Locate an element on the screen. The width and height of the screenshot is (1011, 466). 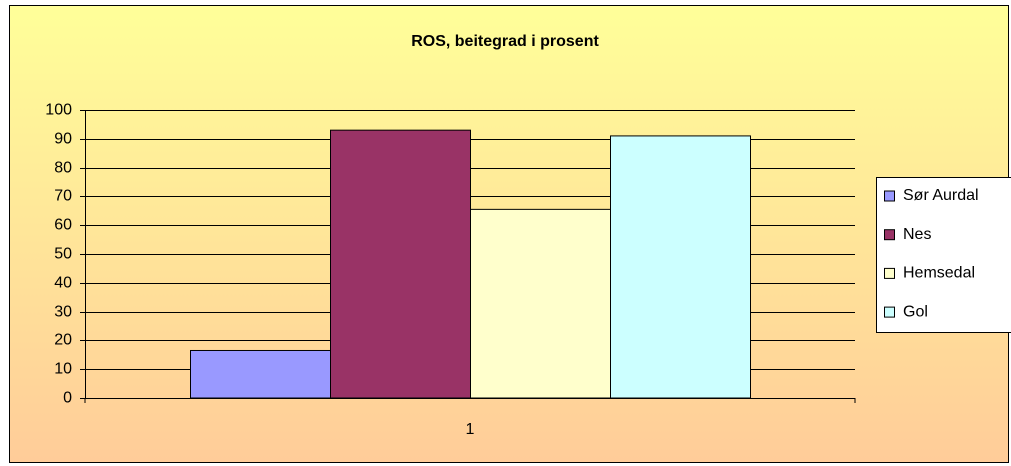
y-tick-label: 20 is located at coordinates (63, 340).